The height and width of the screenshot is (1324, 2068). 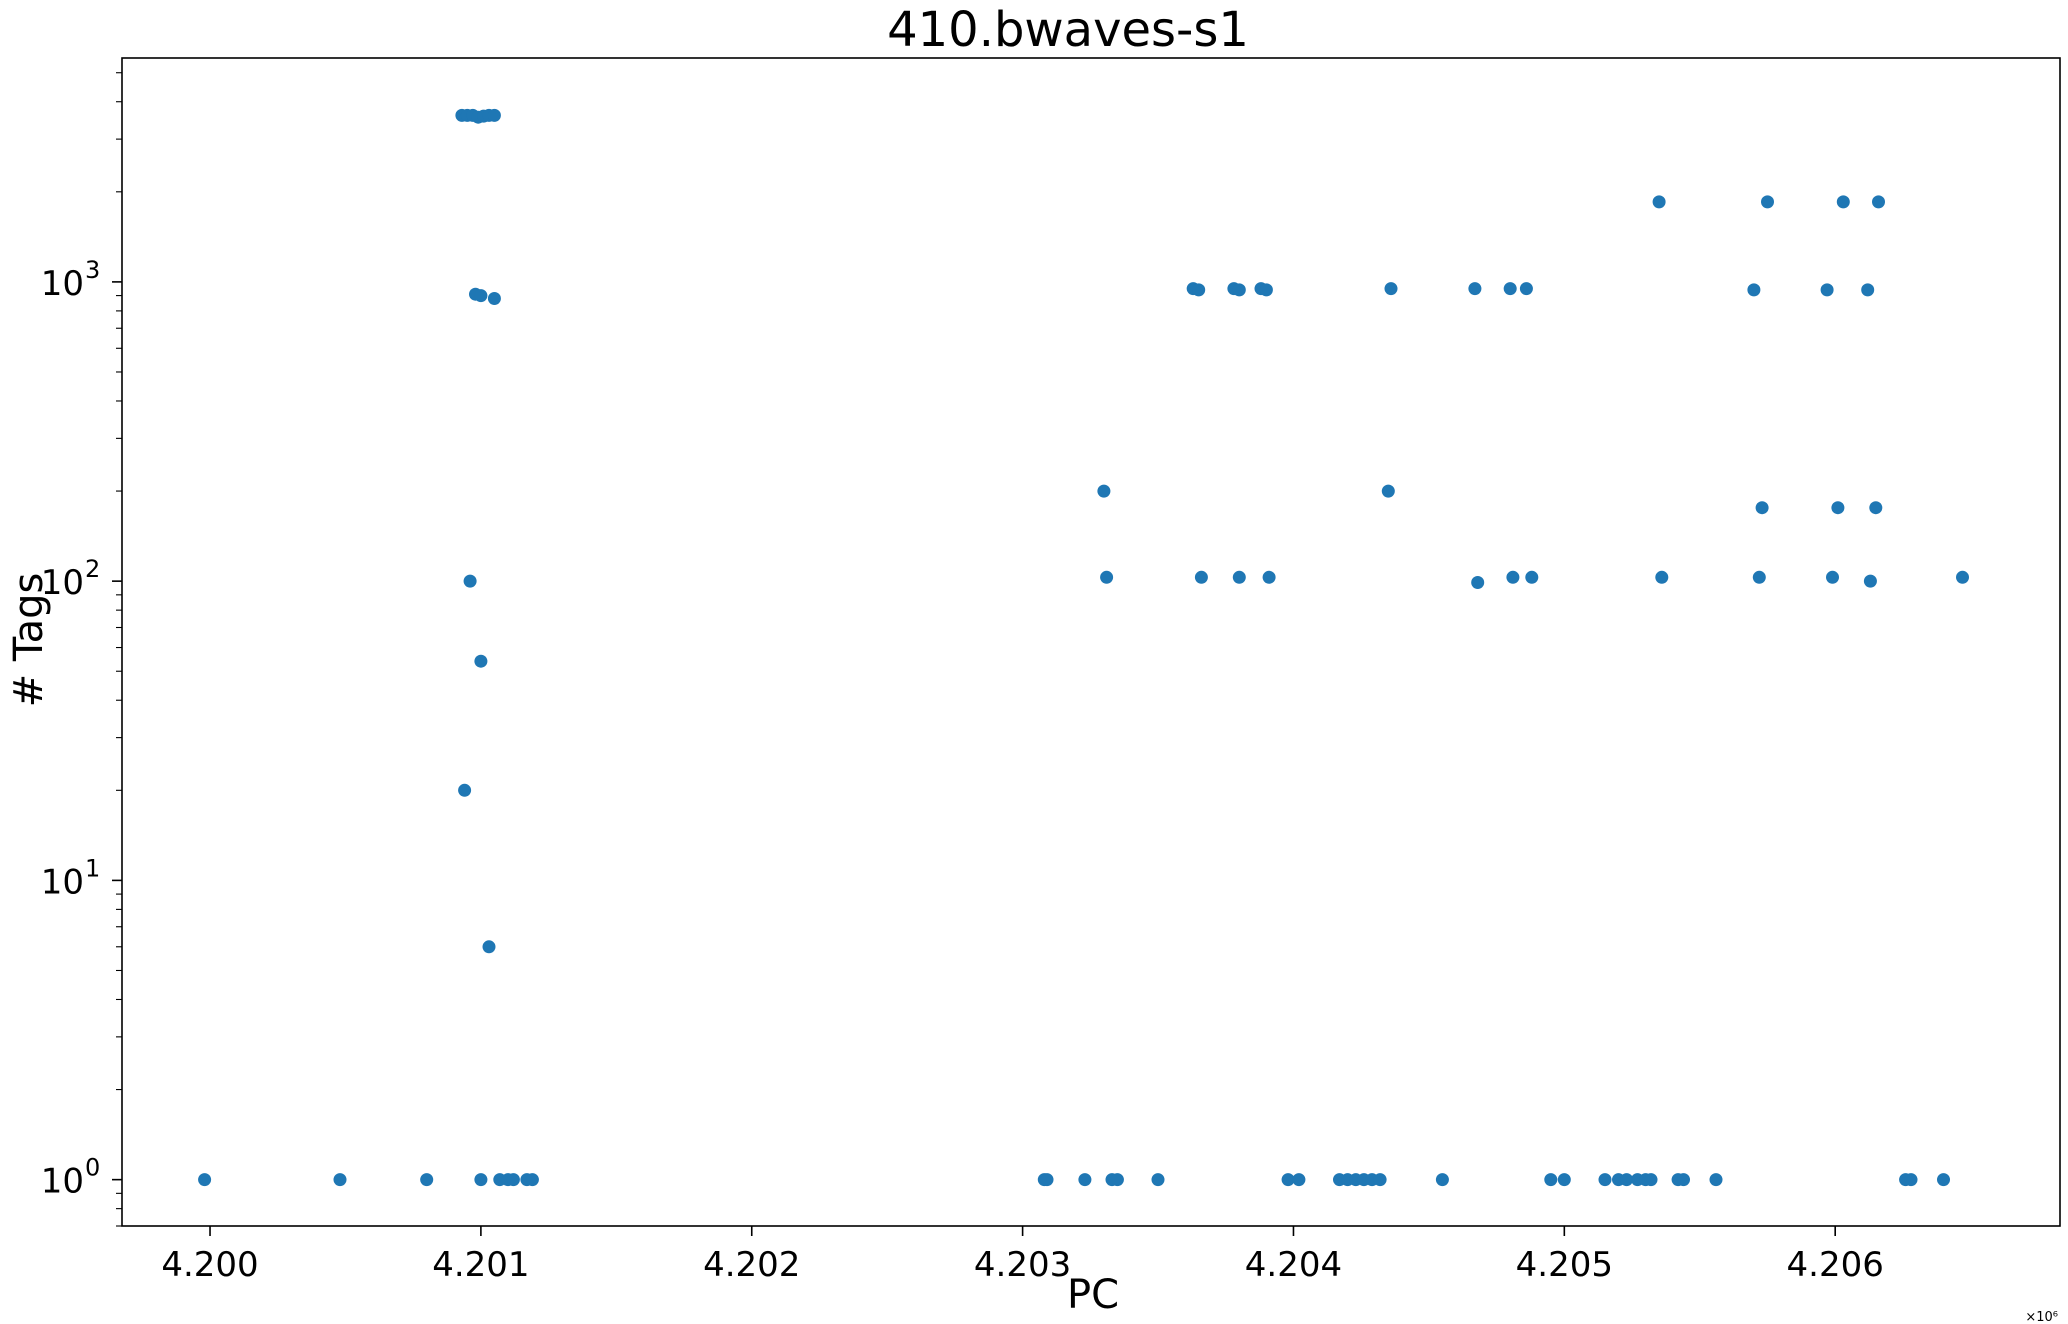 I want to click on chart-title: 410.bwaves-s1, so click(x=1068, y=30).